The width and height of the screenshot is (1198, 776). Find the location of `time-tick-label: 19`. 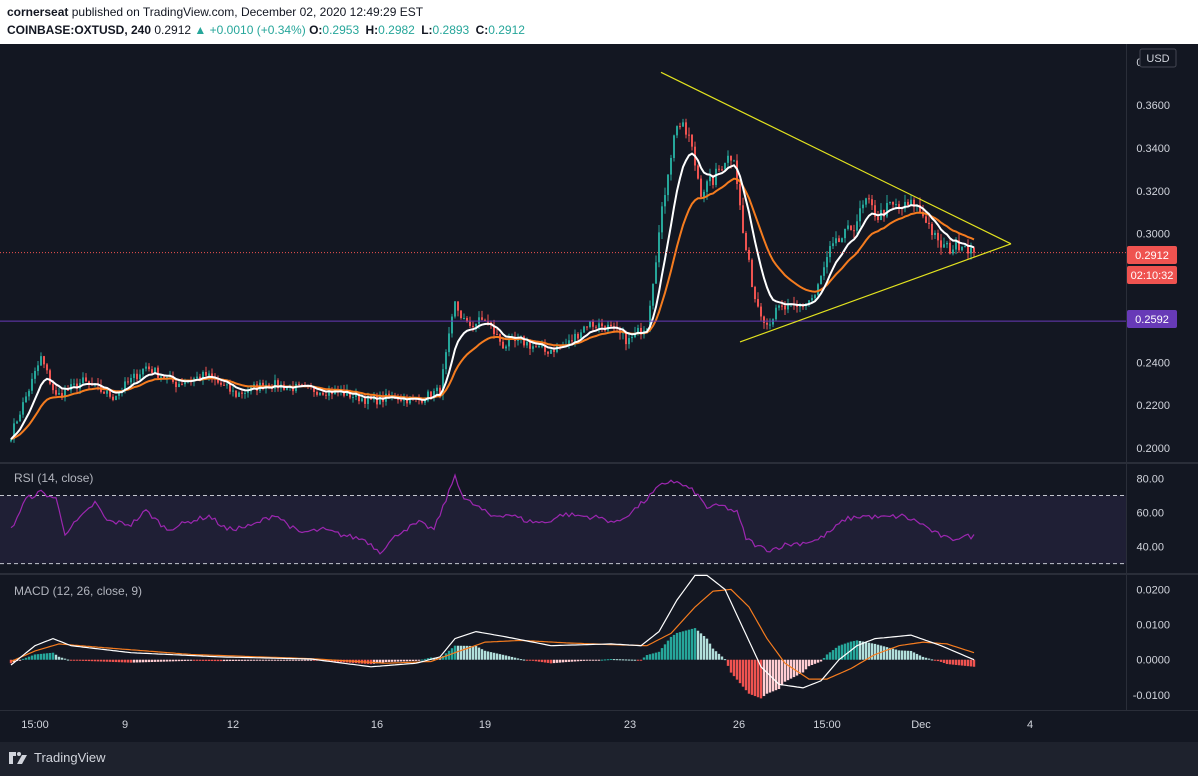

time-tick-label: 19 is located at coordinates (485, 725).